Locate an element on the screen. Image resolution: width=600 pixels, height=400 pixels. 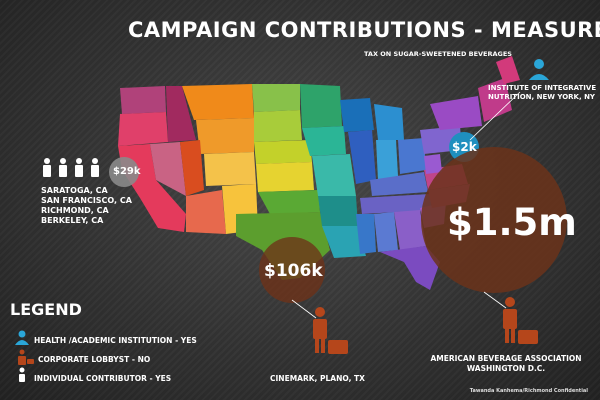
state-tennessee is located at coordinates (396, 204).